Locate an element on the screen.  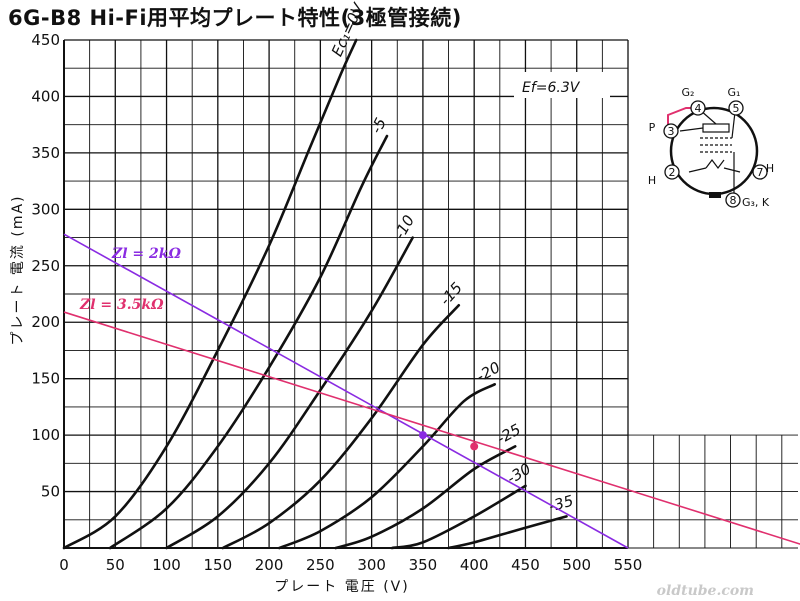
x-tick-label: 400 is located at coordinates (474, 565).